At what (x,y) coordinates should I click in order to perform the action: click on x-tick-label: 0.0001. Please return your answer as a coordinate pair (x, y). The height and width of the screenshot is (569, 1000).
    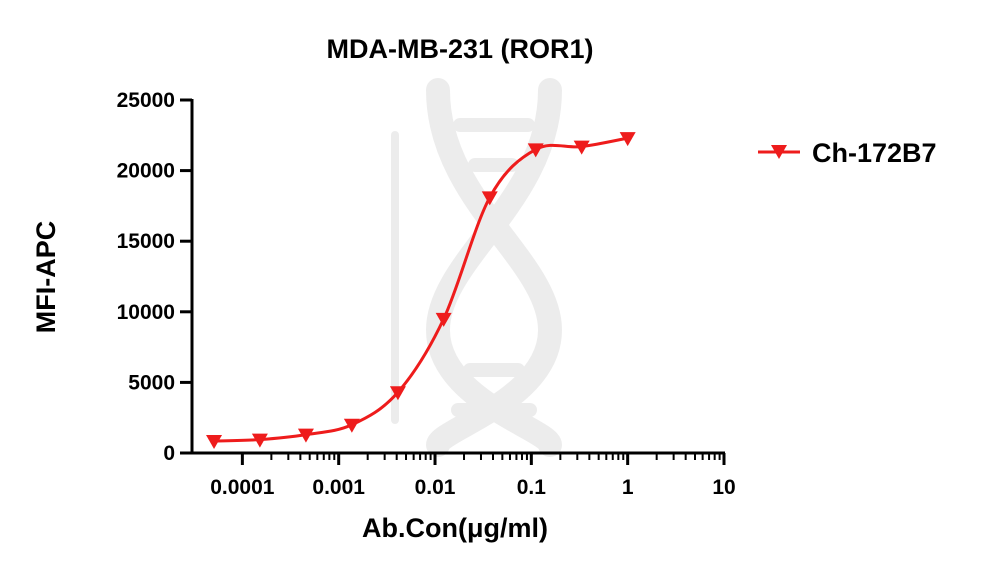
    Looking at the image, I should click on (242, 487).